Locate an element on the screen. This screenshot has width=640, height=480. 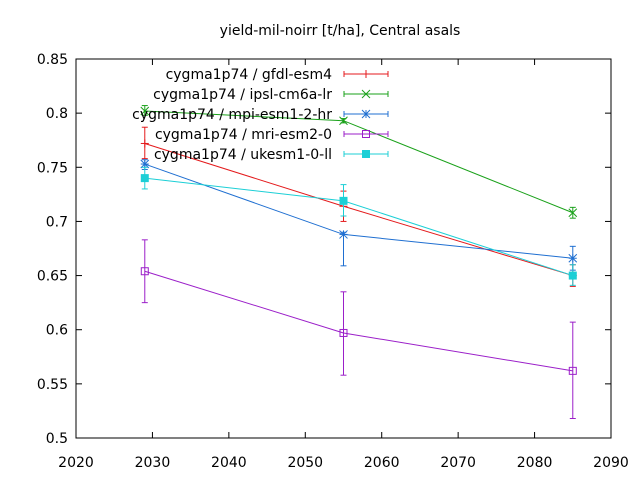
legend-entry-1: cygma1p74 / gfdl-esm4 is located at coordinates (277, 75).